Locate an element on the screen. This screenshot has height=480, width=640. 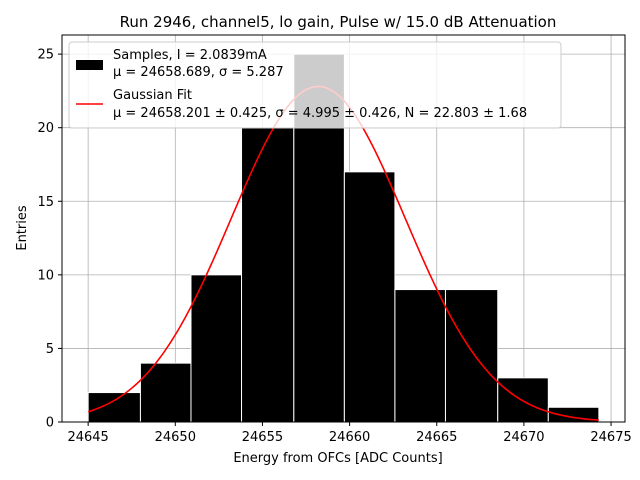
x-tick-label: 24665 is located at coordinates (436, 437).